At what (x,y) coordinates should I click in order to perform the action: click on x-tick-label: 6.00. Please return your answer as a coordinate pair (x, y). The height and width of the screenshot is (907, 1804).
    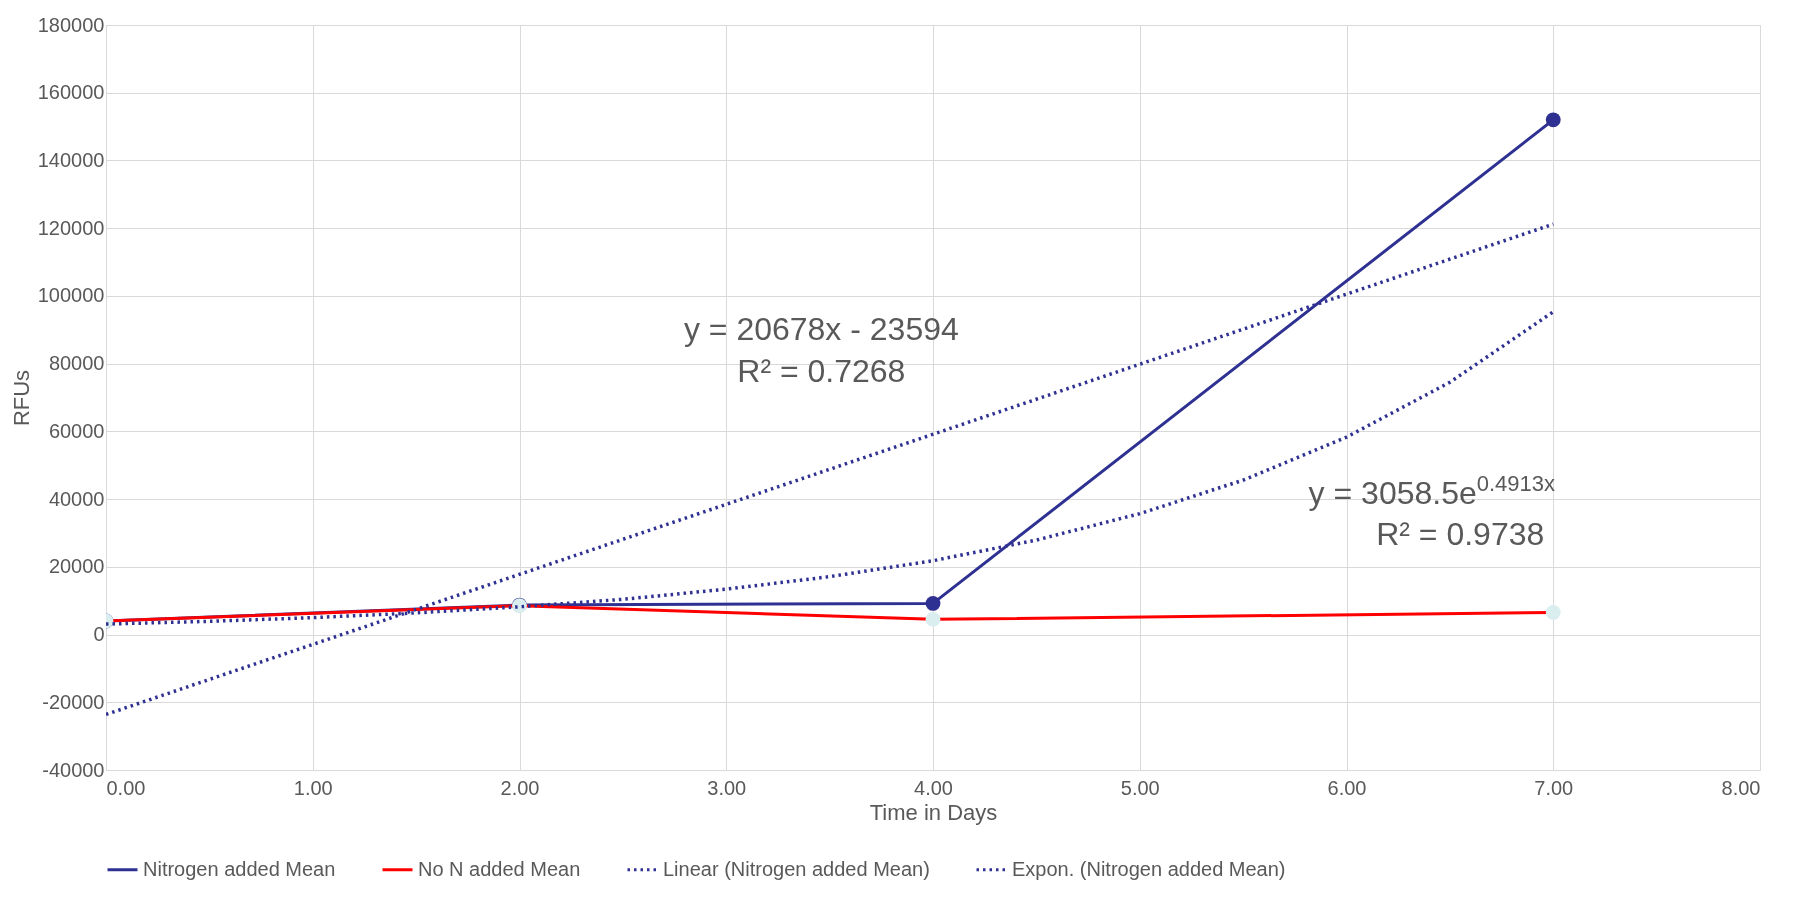
    Looking at the image, I should click on (1347, 787).